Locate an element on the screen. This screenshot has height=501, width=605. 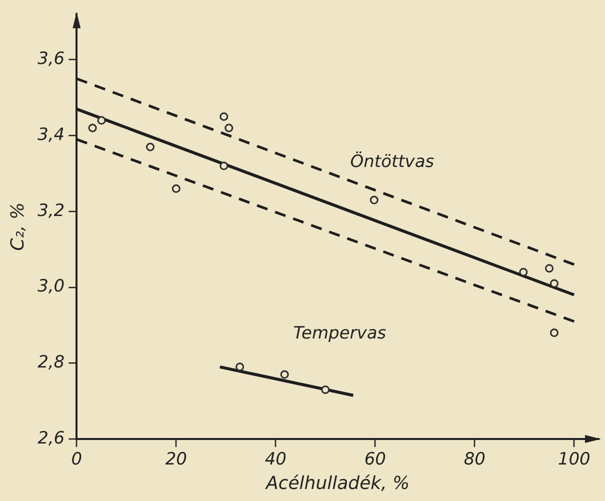
x-tick-label: 100 is located at coordinates (574, 460).